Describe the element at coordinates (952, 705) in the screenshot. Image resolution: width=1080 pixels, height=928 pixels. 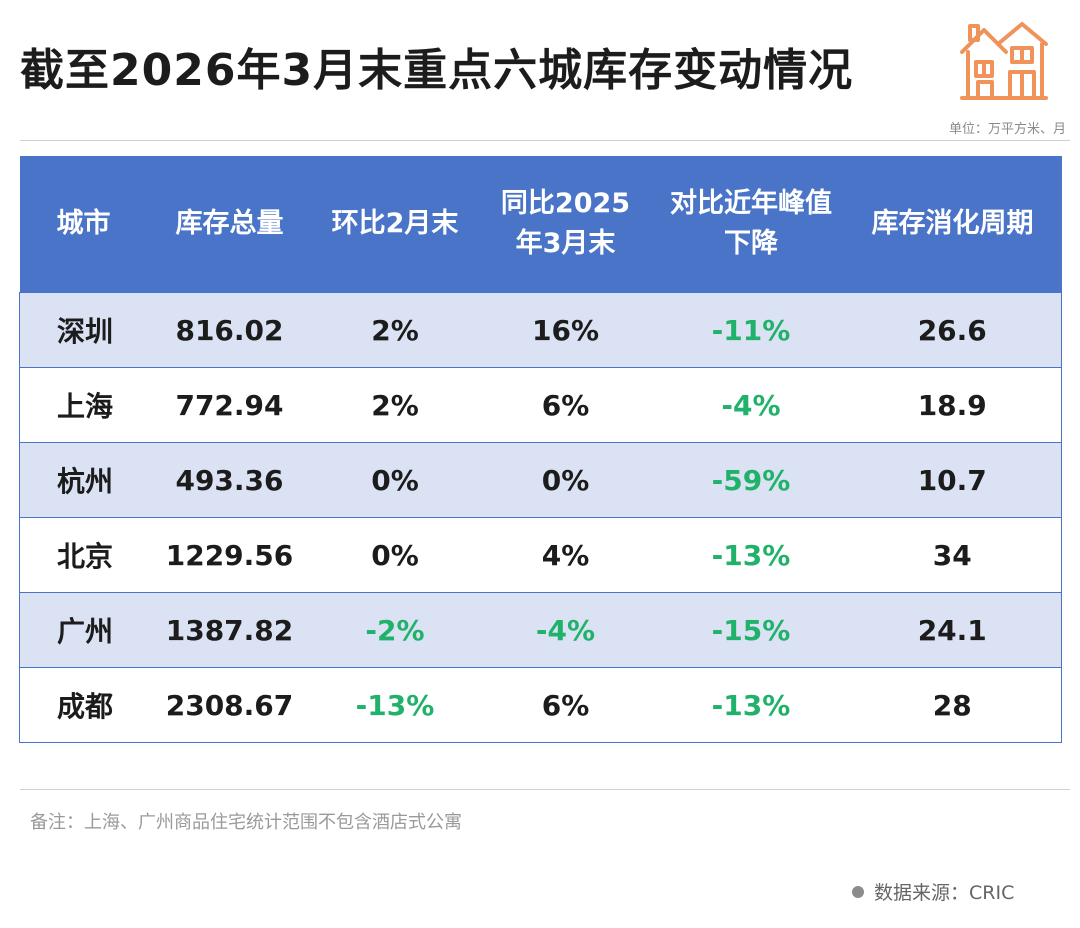
I see `cell-cycle: 28` at that location.